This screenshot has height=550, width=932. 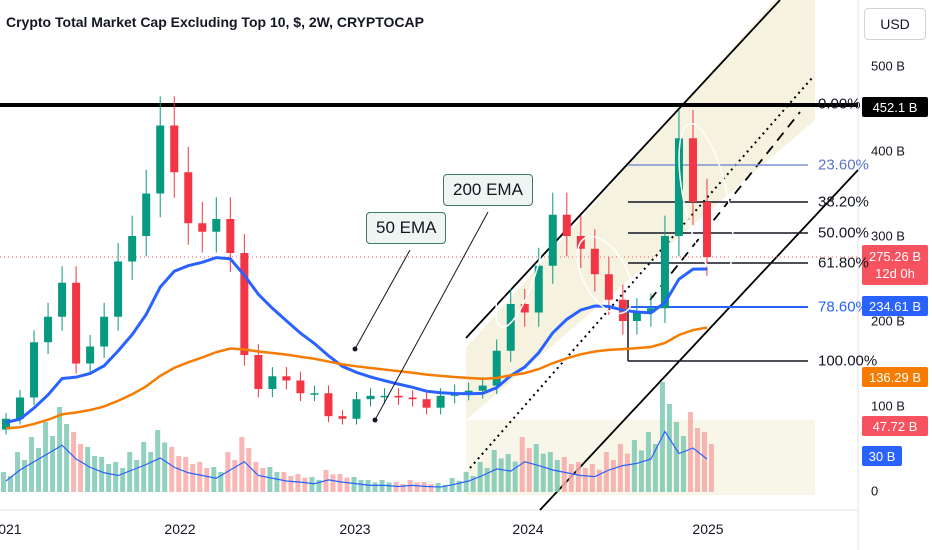 I want to click on price-tag-volume: 47.72 B, so click(x=895, y=426).